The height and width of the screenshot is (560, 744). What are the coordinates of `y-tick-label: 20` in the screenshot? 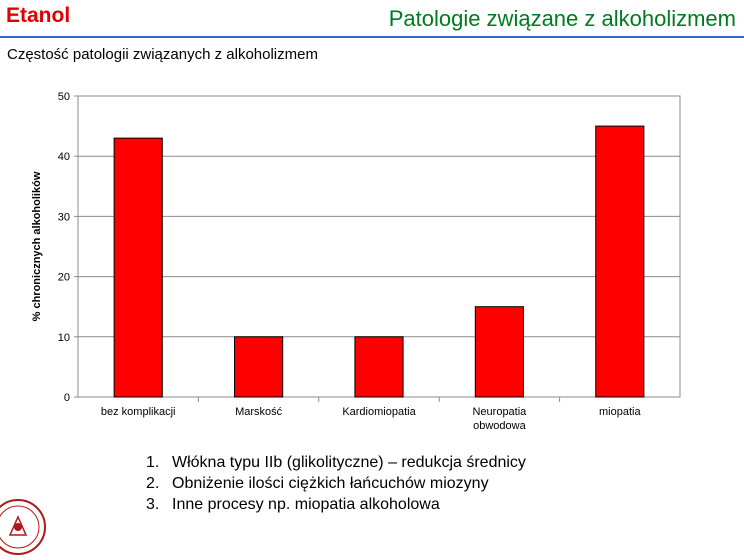 It's located at (64, 278).